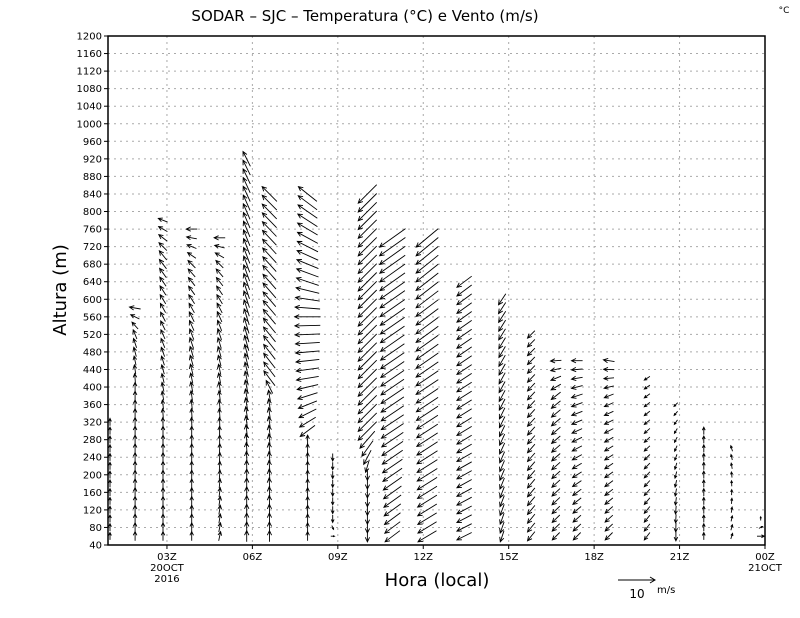 The height and width of the screenshot is (618, 800). Describe the element at coordinates (92, 405) in the screenshot. I see `y-tick-label: 360` at that location.